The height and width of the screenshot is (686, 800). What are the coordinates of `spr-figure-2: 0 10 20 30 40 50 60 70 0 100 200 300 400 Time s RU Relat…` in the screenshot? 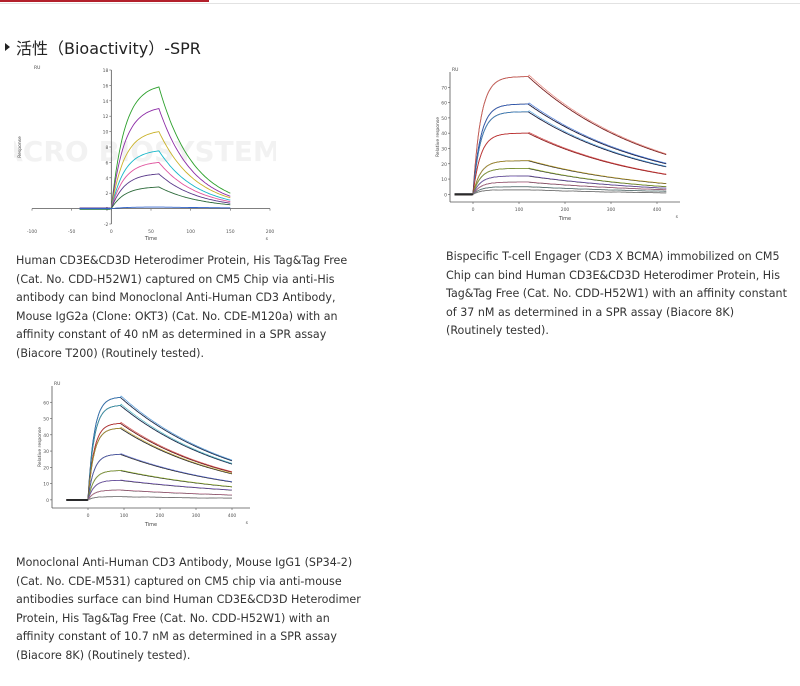 It's located at (559, 143).